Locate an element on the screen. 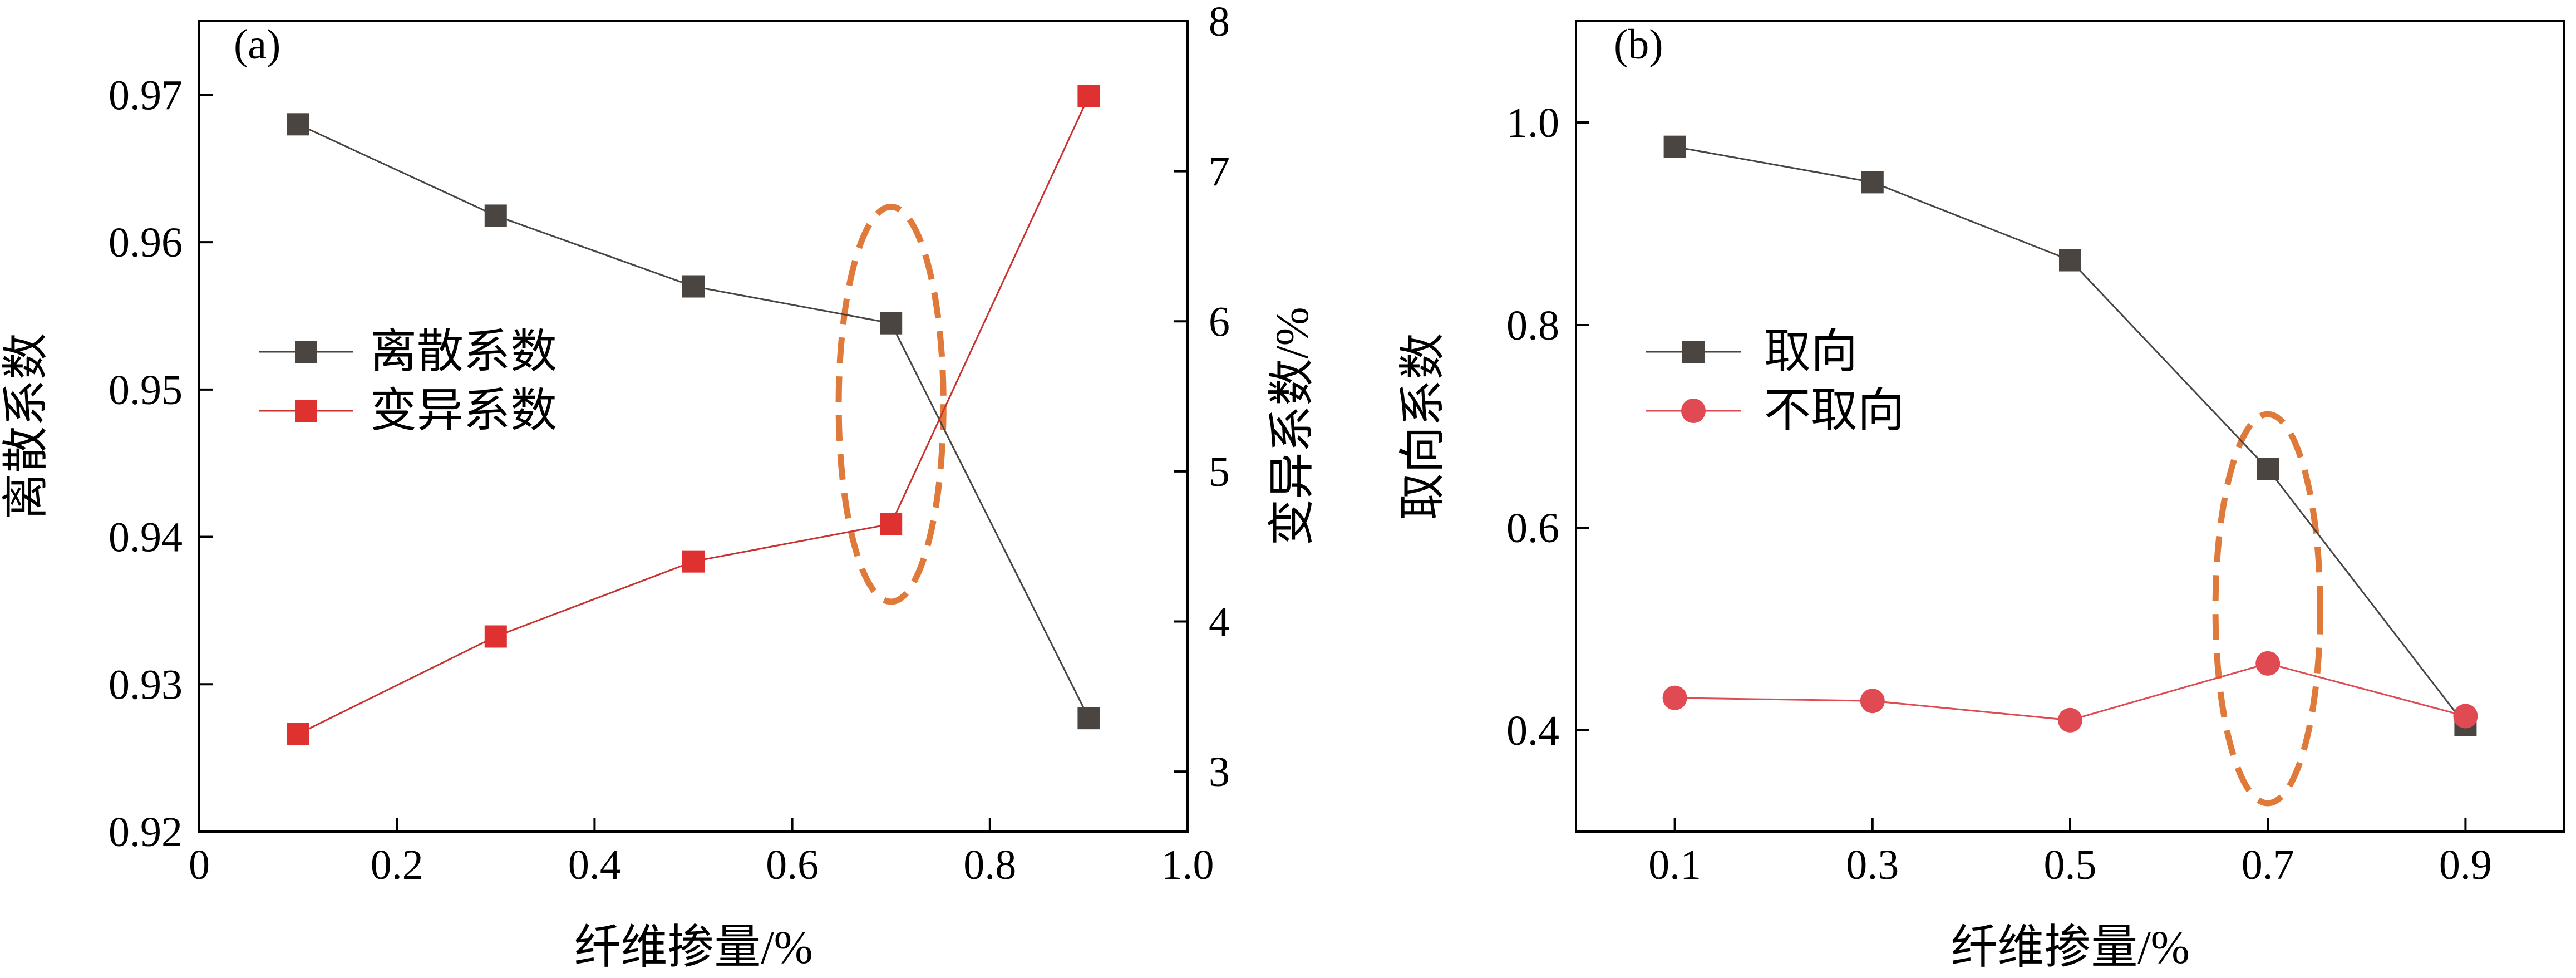  x-tick-label: 0 is located at coordinates (200, 865).